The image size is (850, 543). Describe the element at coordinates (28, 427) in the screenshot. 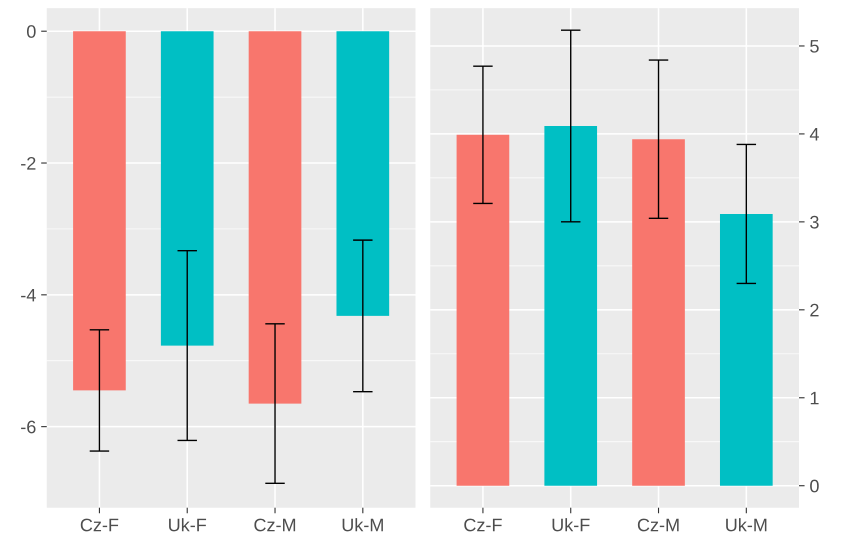

I see `y-tick-label: -6` at that location.